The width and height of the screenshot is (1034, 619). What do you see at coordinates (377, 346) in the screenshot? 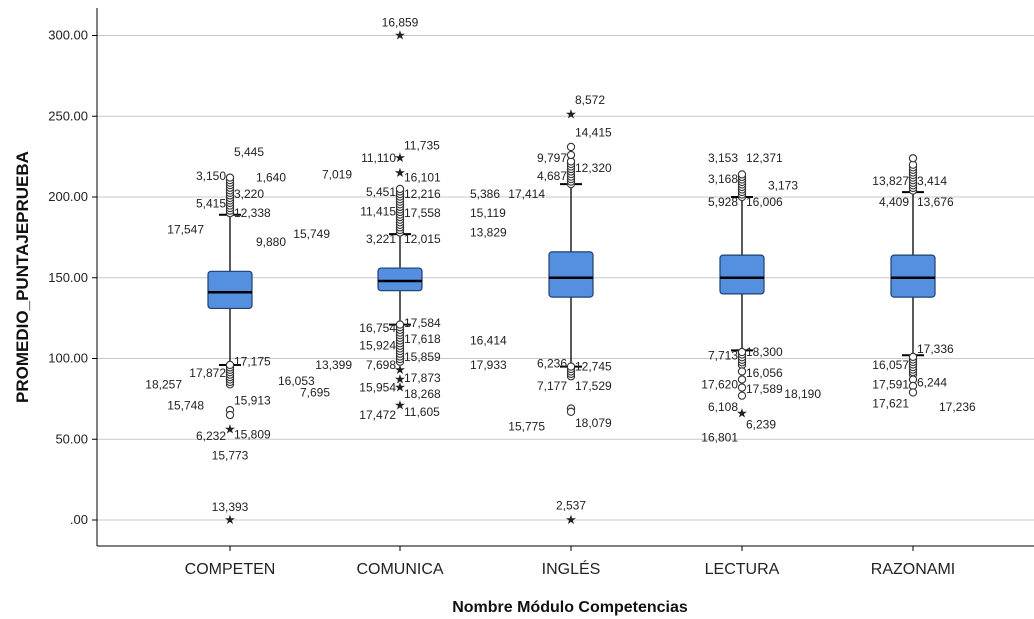
I see `outlier-label: 15,924` at bounding box center [377, 346].